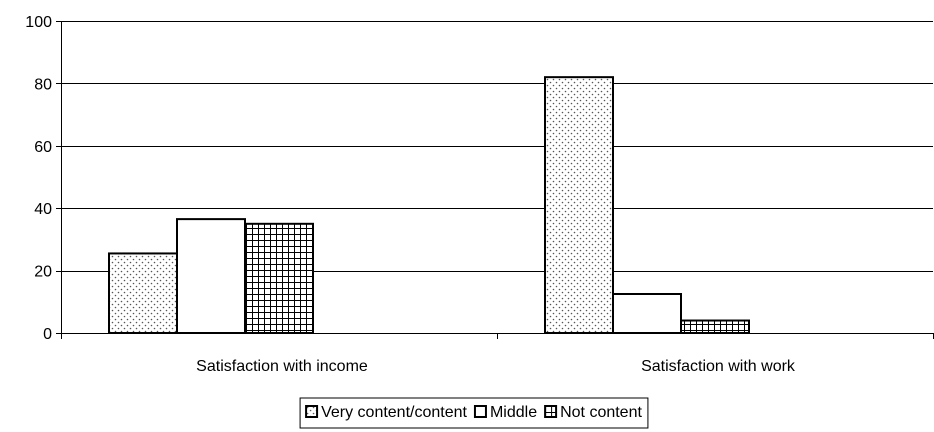 The height and width of the screenshot is (432, 934). I want to click on y-tick-label: 60, so click(43, 147).